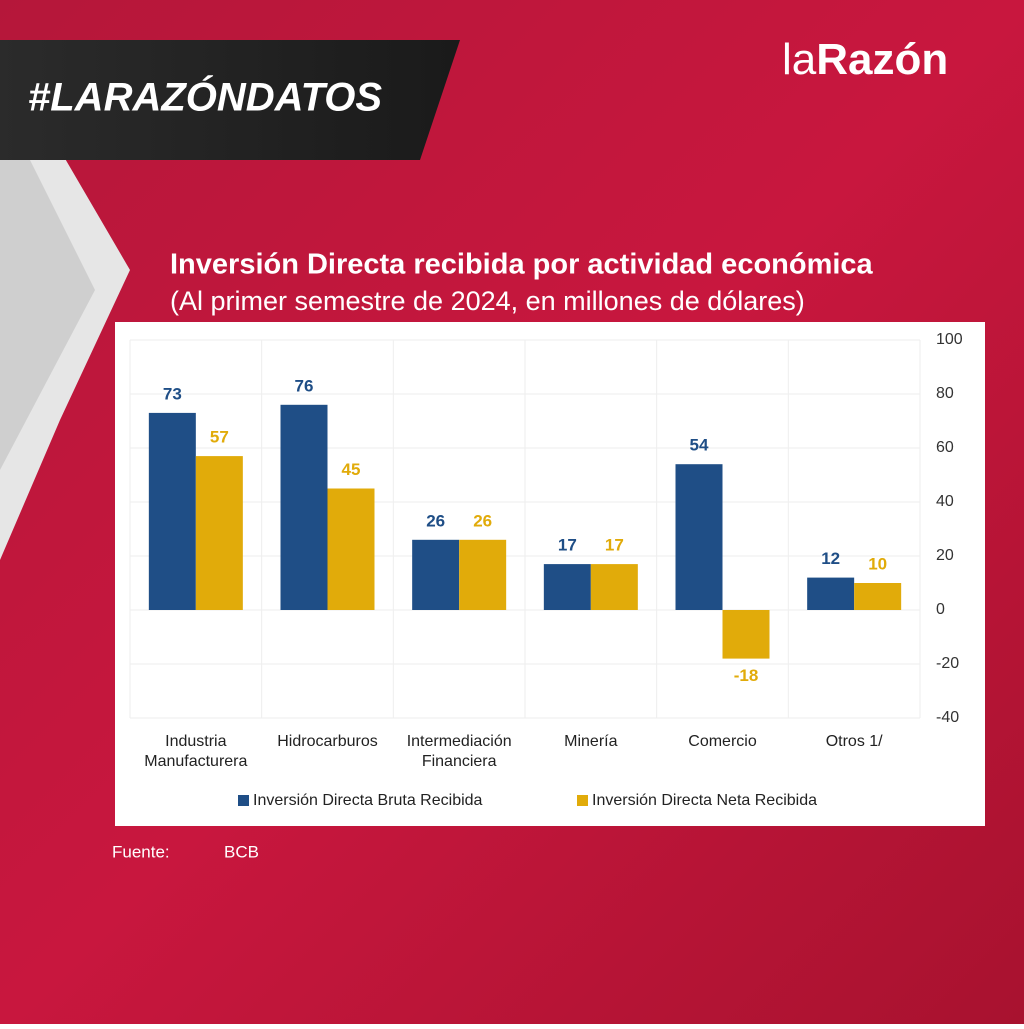  Describe the element at coordinates (877, 563) in the screenshot. I see `value-label: 10` at that location.